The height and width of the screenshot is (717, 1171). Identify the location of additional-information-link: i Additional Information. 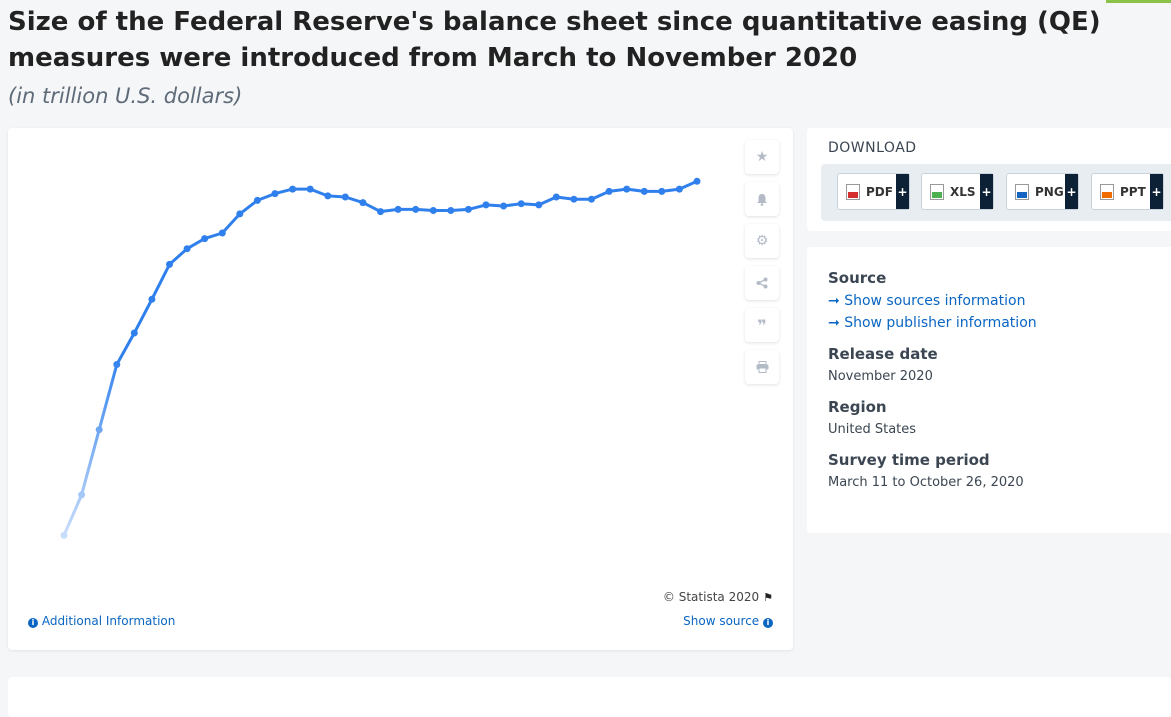
(101, 621).